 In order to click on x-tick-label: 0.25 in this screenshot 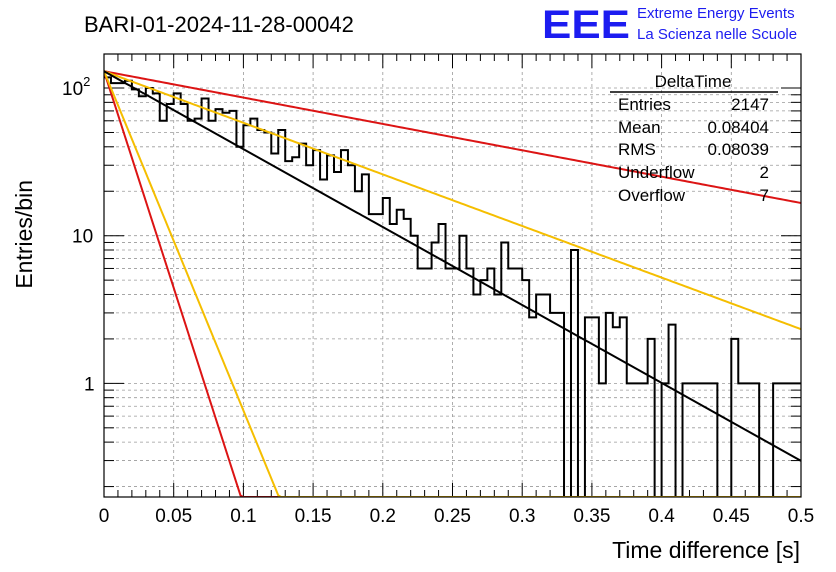, I will do `click(452, 516)`.